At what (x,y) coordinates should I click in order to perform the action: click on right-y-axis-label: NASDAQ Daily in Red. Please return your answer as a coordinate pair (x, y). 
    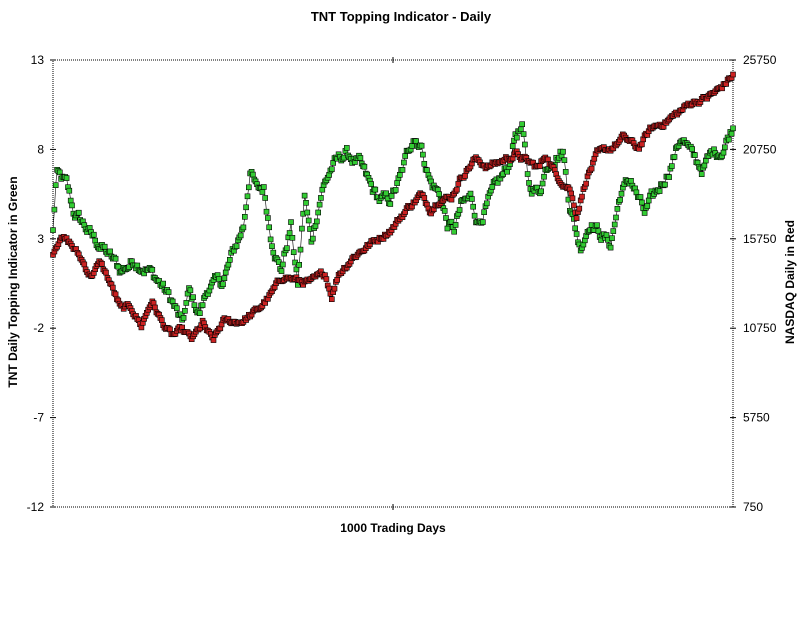
    Looking at the image, I should click on (790, 282).